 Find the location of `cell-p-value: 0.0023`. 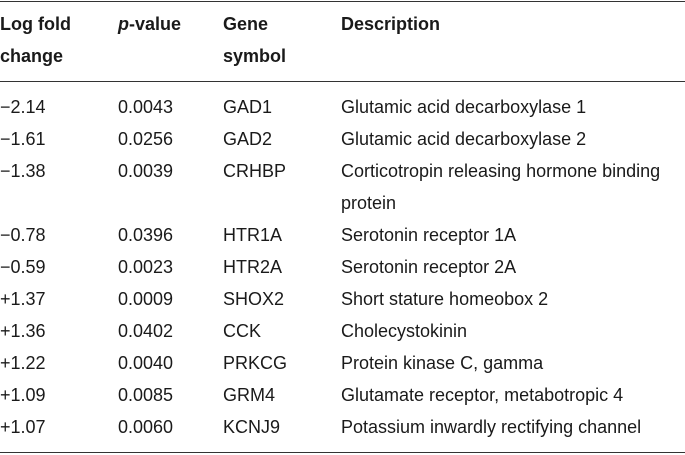

cell-p-value: 0.0023 is located at coordinates (146, 267).